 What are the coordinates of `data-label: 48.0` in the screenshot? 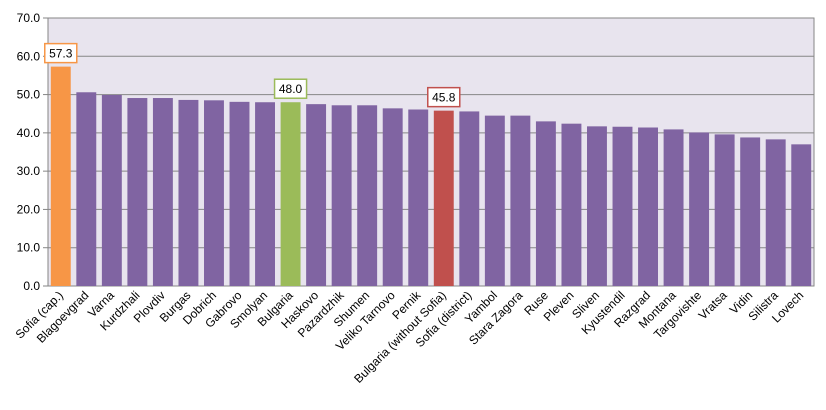 It's located at (291, 89).